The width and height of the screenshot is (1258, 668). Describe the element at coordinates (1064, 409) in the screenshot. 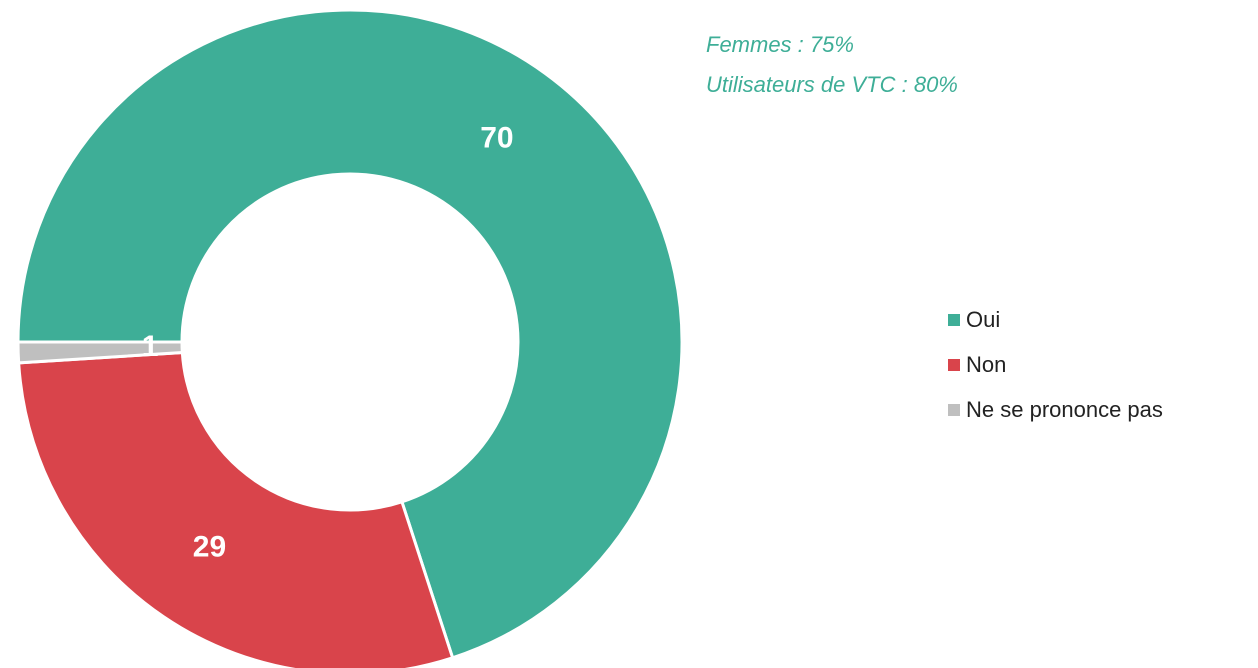

I see `legend-label: Ne se prononce pas` at that location.